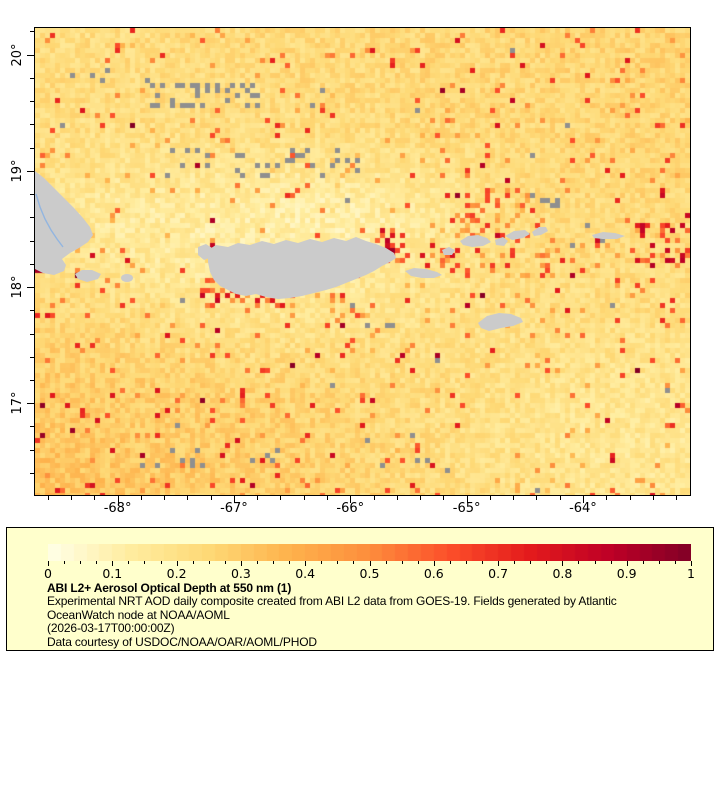 The height and width of the screenshot is (800, 720). I want to click on legend-description-line: OceanWatch node at NOAA/AOML, so click(138, 614).